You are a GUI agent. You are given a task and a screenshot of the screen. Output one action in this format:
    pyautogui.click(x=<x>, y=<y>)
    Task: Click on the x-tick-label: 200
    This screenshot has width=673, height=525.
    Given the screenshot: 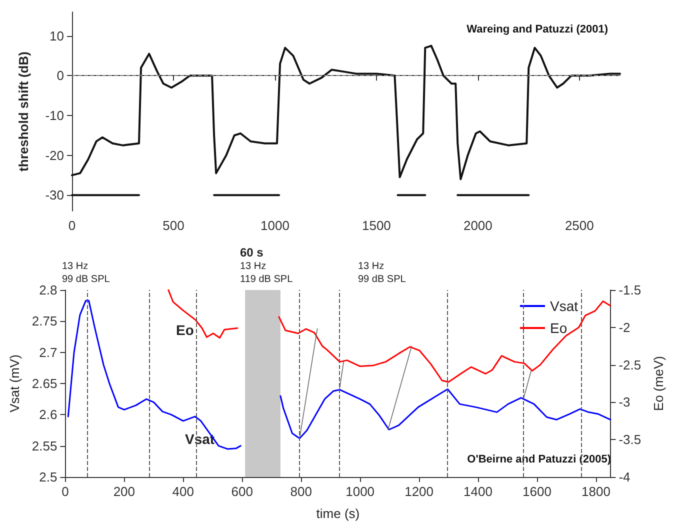 What is the action you would take?
    pyautogui.click(x=124, y=491)
    